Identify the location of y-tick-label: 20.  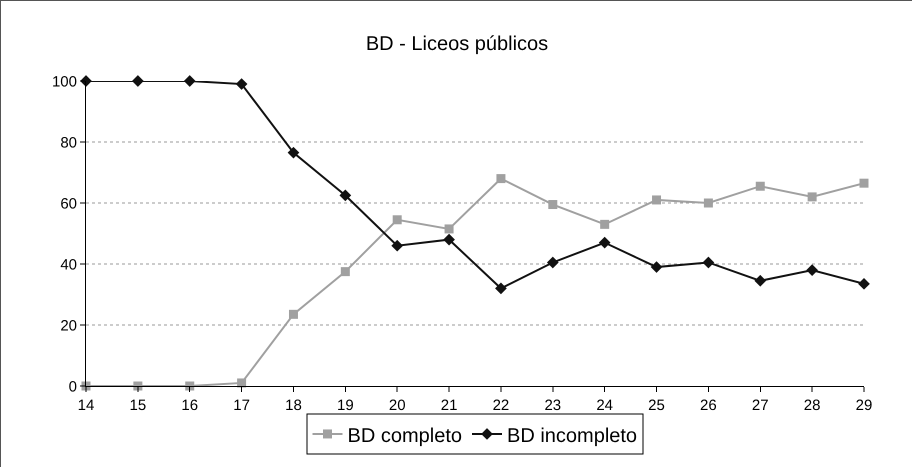
(68, 325).